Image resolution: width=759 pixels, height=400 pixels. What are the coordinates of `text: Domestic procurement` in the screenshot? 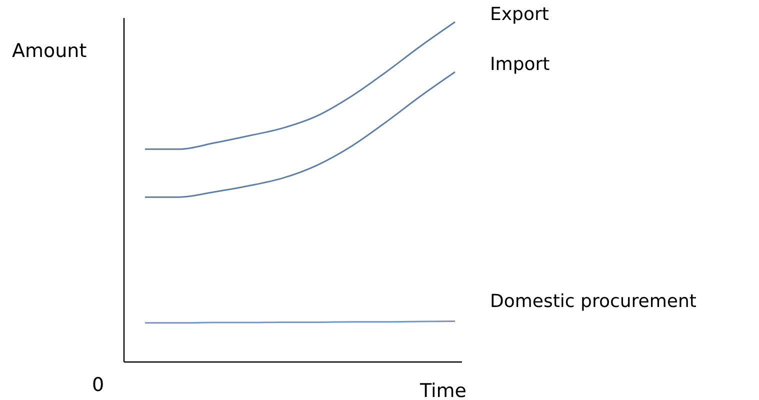 It's located at (593, 301).